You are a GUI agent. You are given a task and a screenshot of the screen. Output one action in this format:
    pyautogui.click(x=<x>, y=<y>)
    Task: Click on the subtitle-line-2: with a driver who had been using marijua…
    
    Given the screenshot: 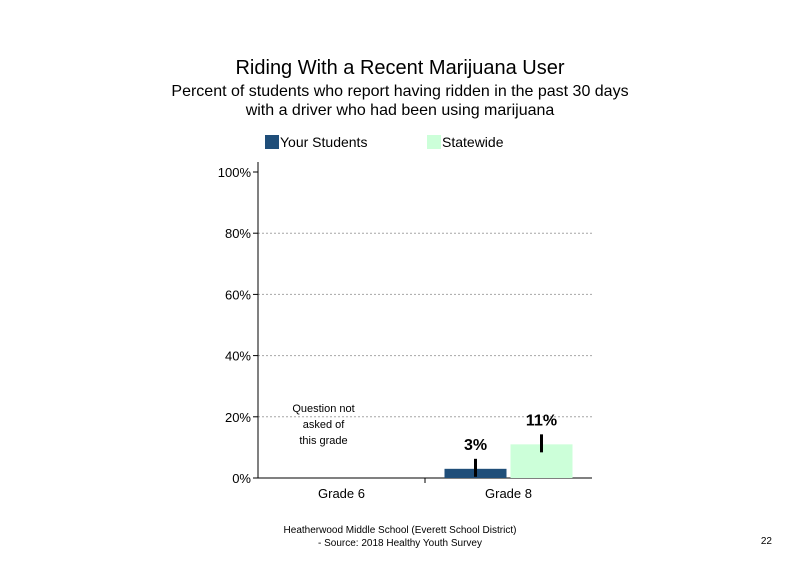 What is the action you would take?
    pyautogui.click(x=400, y=110)
    